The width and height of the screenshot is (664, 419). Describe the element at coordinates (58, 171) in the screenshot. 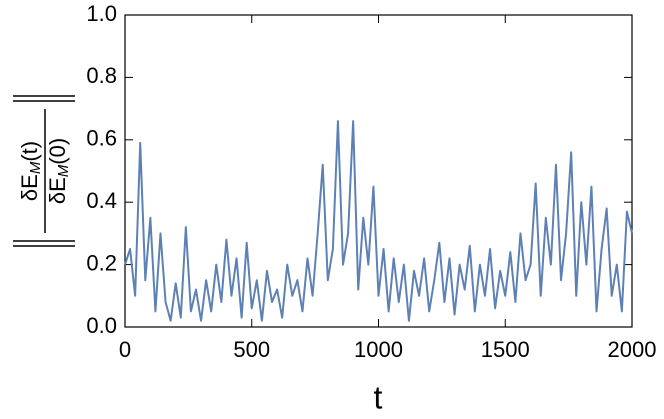

I see `y-label-denominator: δEM(0)` at that location.